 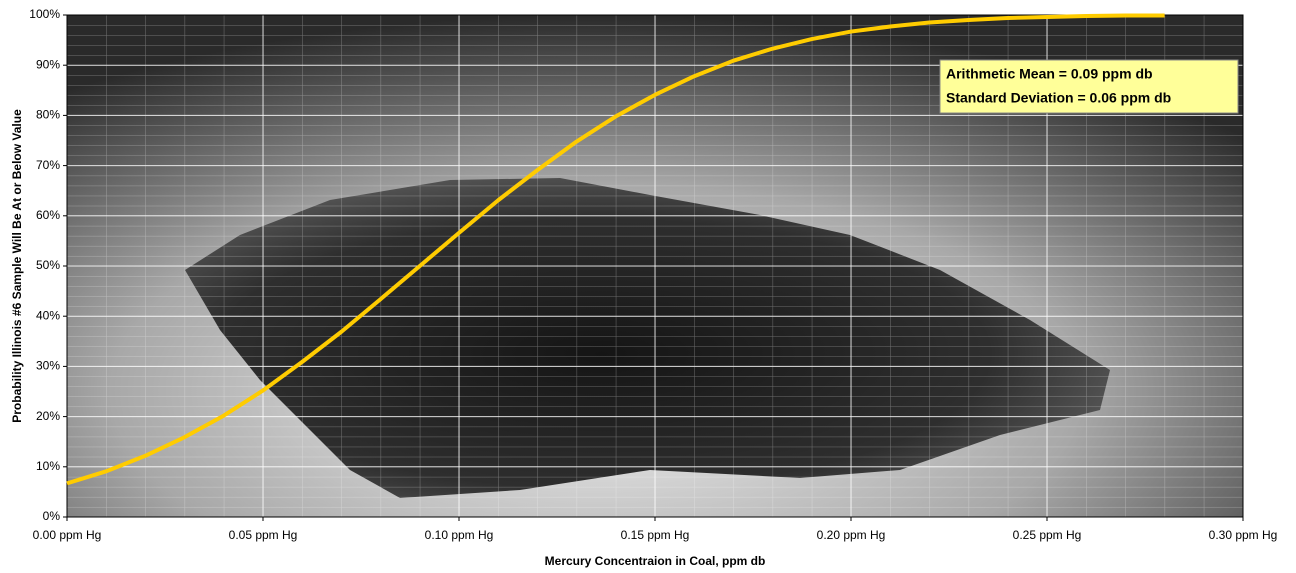 I want to click on annotation-background, so click(x=1089, y=86).